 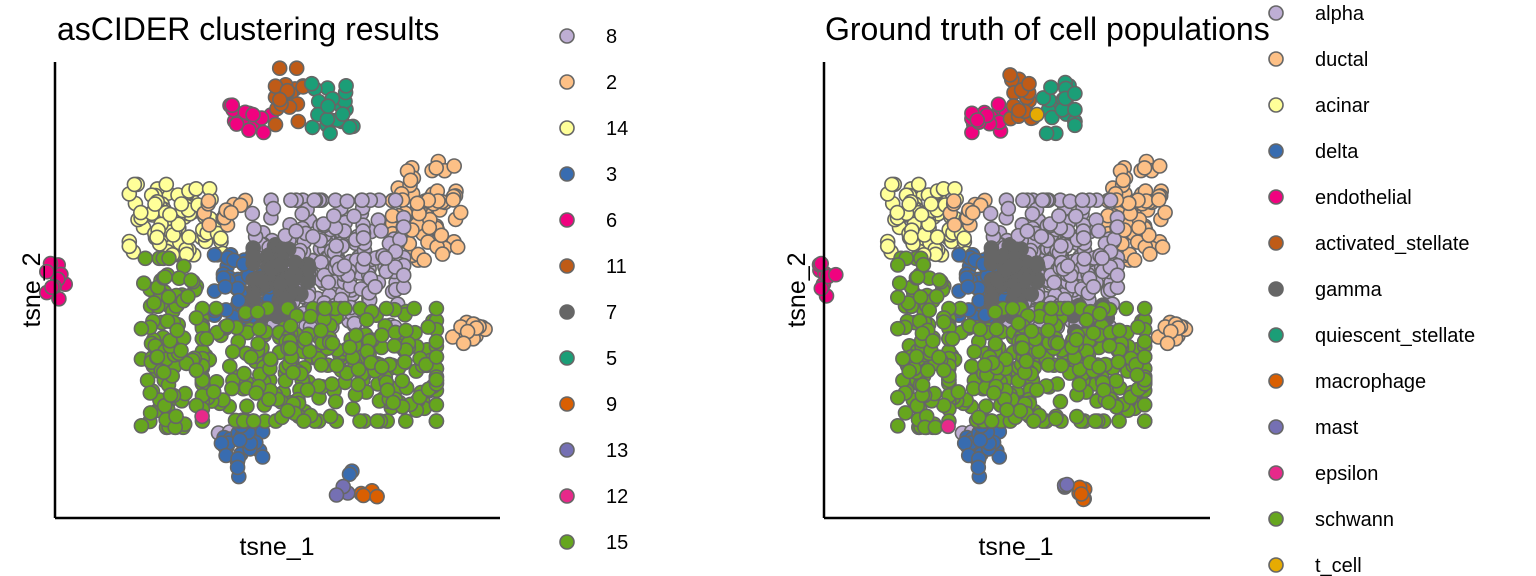 What do you see at coordinates (1338, 565) in the screenshot?
I see `legend-label: t_cell` at bounding box center [1338, 565].